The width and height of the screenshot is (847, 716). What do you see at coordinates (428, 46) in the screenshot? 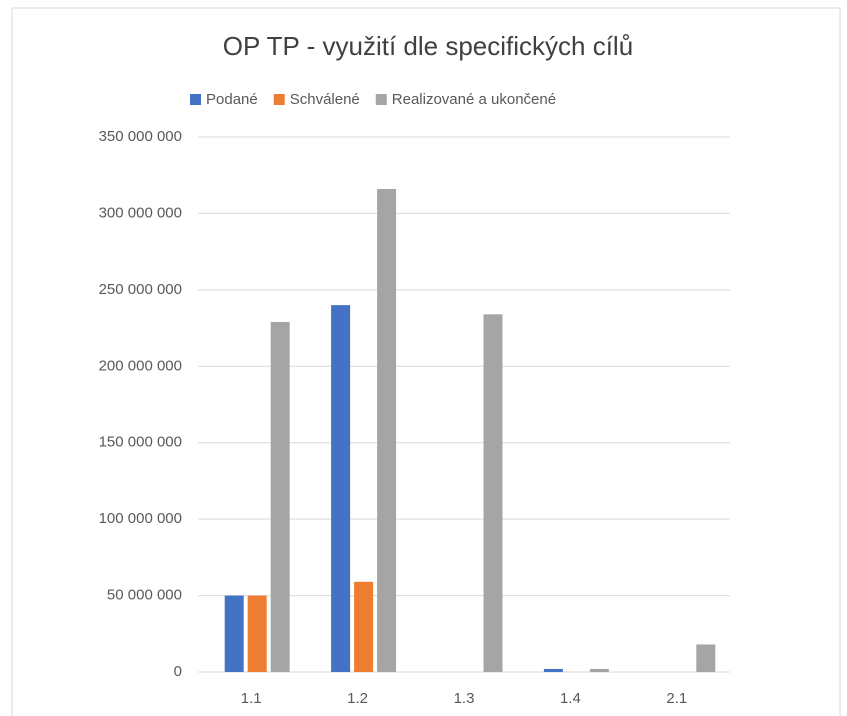
I see `chart-title: OP TP - využití dle specifických cílů` at bounding box center [428, 46].